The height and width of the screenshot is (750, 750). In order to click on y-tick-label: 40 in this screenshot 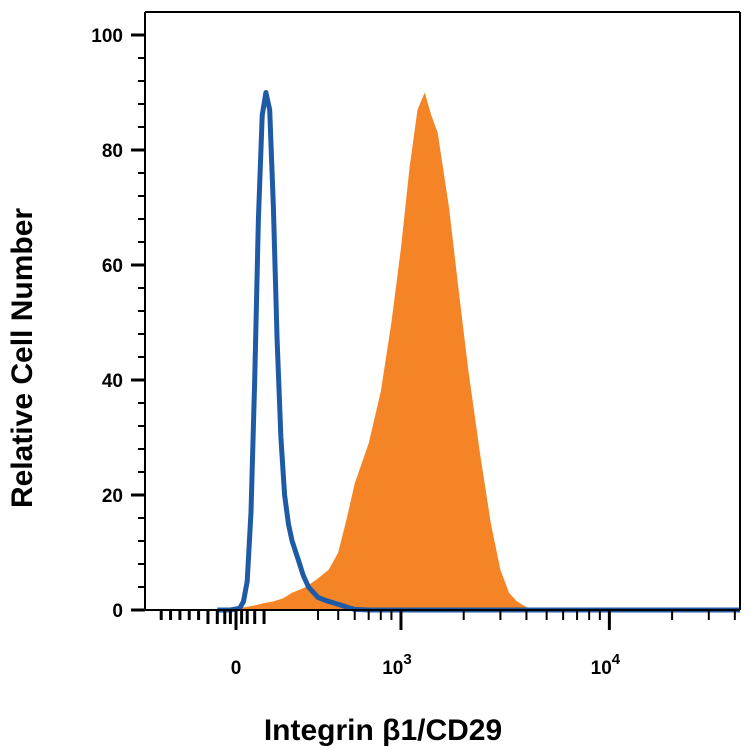, I will do `click(112, 381)`.